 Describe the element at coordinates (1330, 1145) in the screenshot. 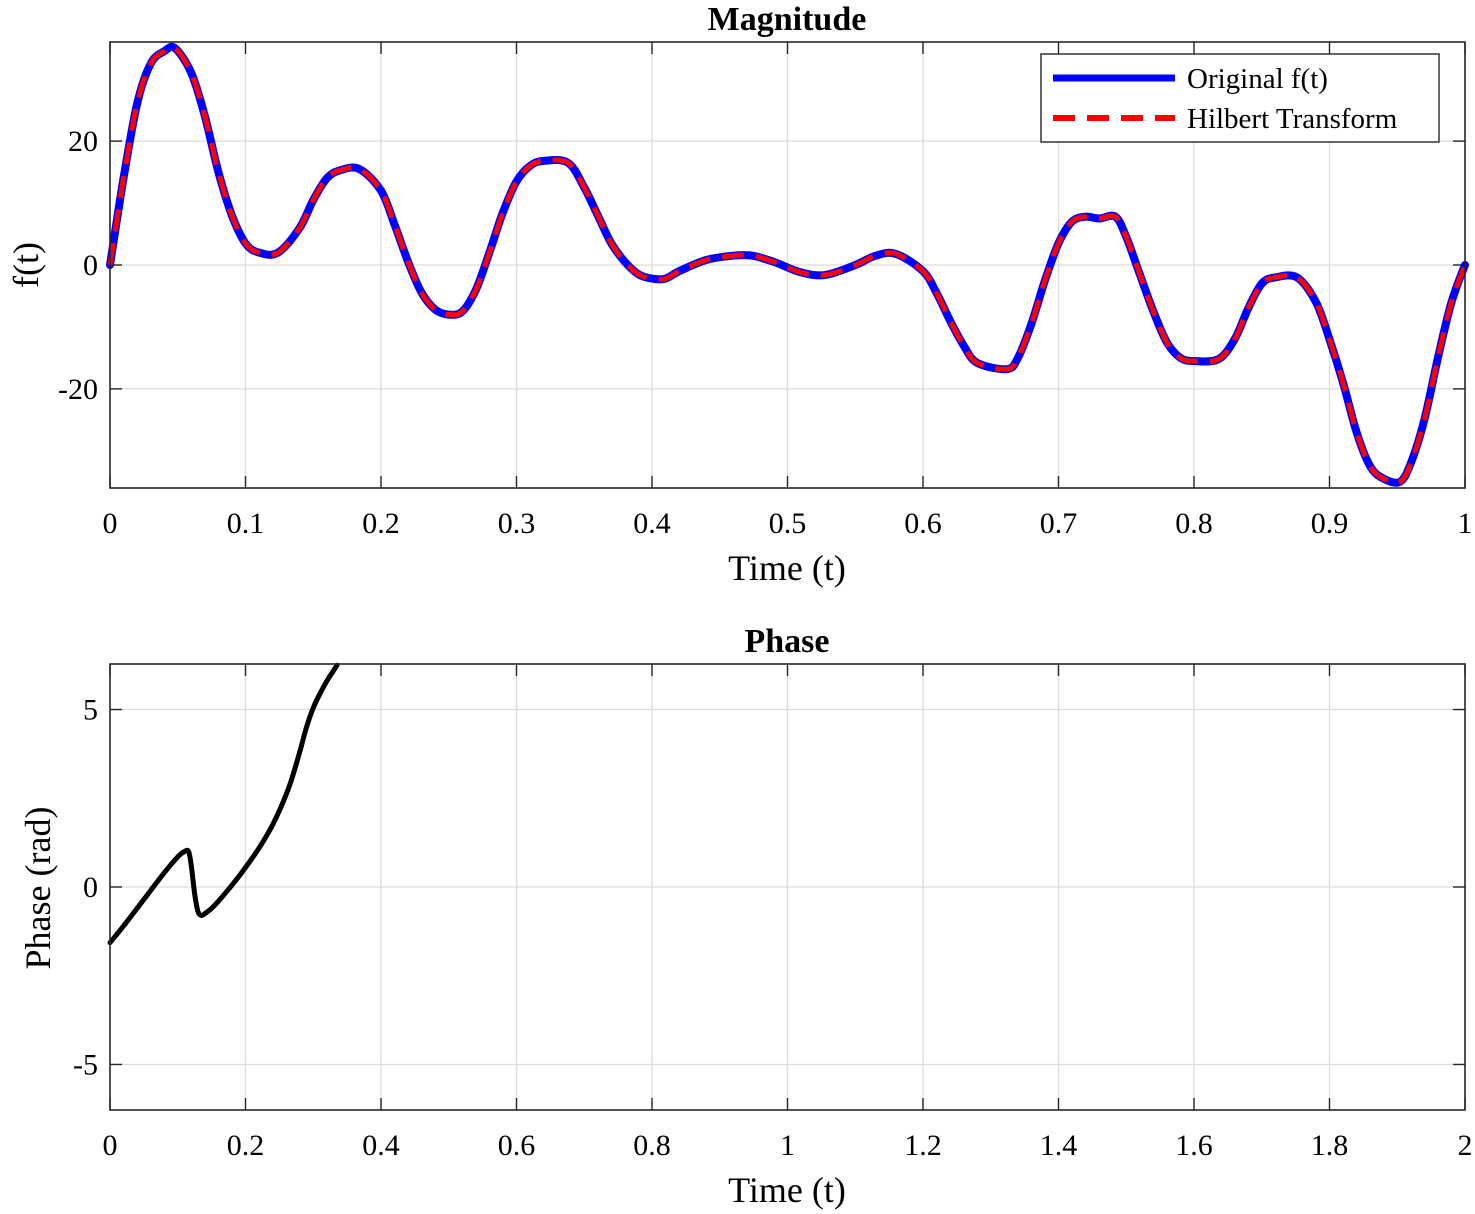

I see `xtick-label: 1.8` at that location.